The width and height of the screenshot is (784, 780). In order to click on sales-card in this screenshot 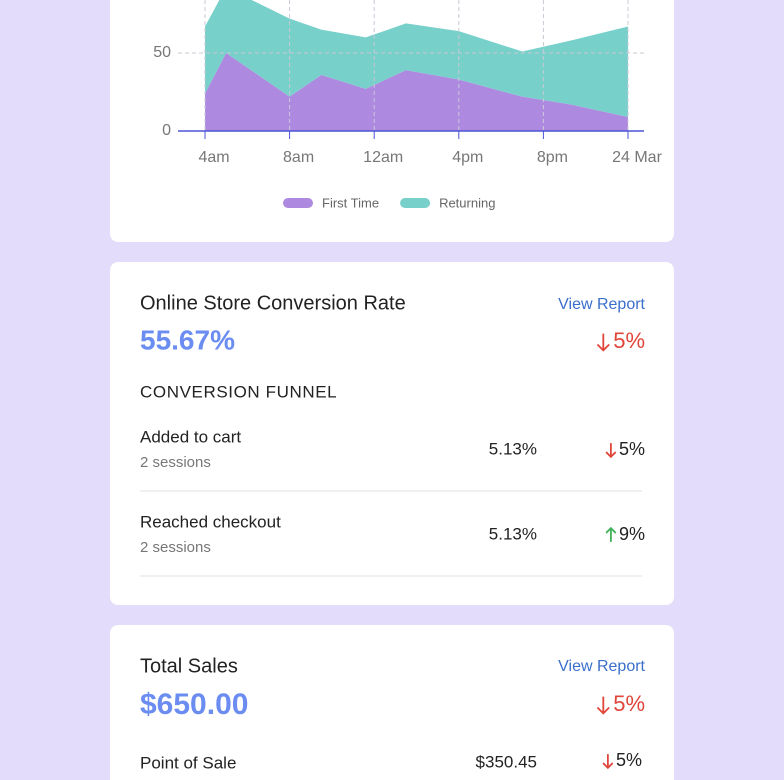, I will do `click(392, 702)`.